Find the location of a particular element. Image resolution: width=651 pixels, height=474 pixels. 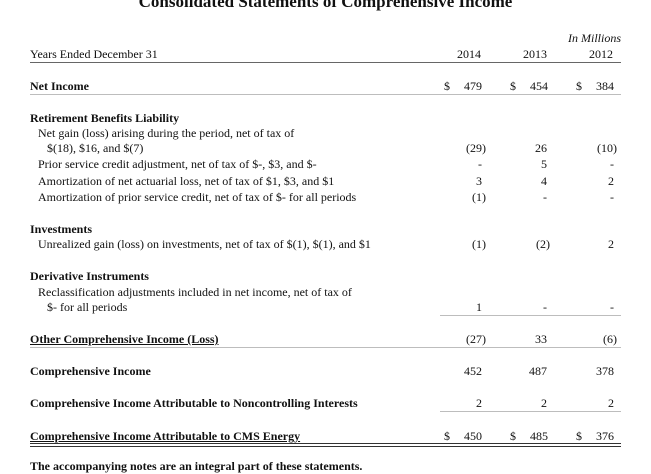

retirement-row-2-2012: - is located at coordinates (612, 164).